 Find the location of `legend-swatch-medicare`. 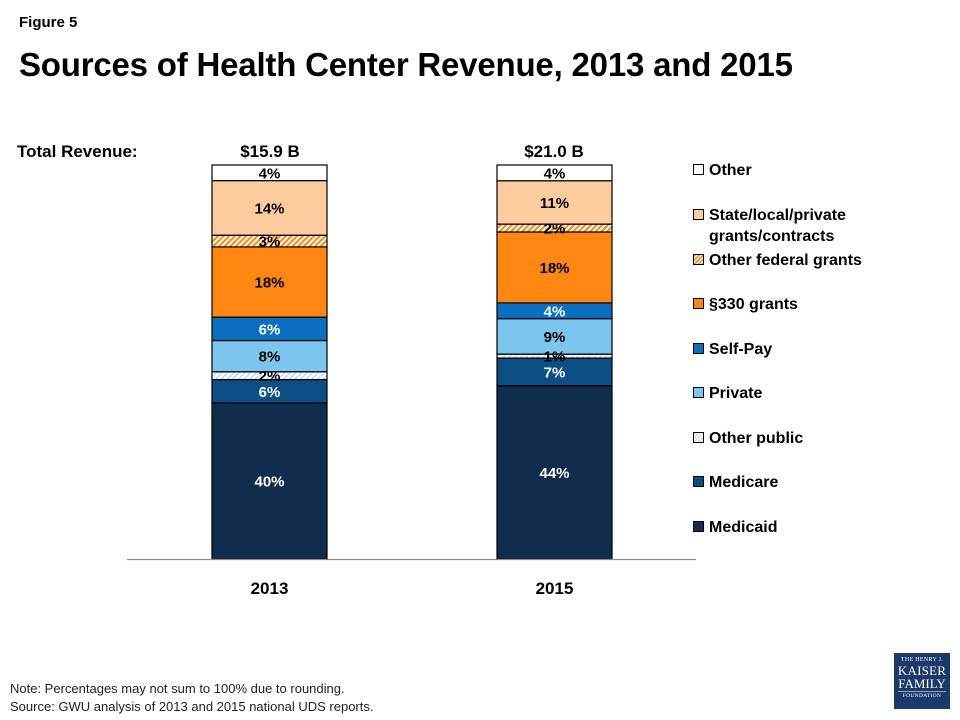

legend-swatch-medicare is located at coordinates (698, 481).